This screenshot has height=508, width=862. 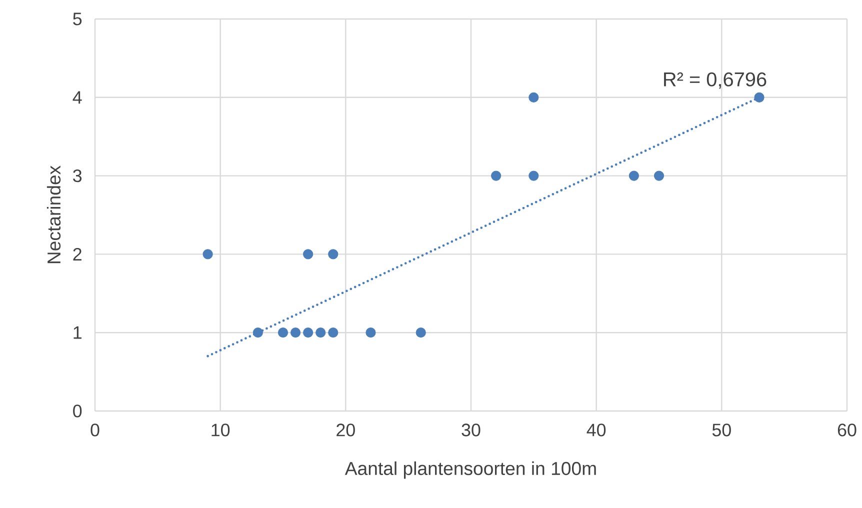 I want to click on y-tick-label: 0, so click(x=77, y=411).